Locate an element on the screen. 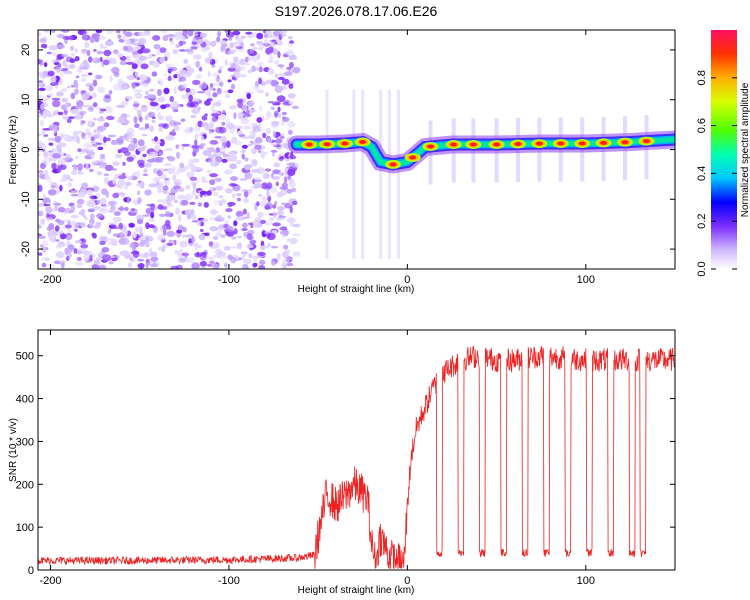  y-tick-label: -20 is located at coordinates (26, 249).